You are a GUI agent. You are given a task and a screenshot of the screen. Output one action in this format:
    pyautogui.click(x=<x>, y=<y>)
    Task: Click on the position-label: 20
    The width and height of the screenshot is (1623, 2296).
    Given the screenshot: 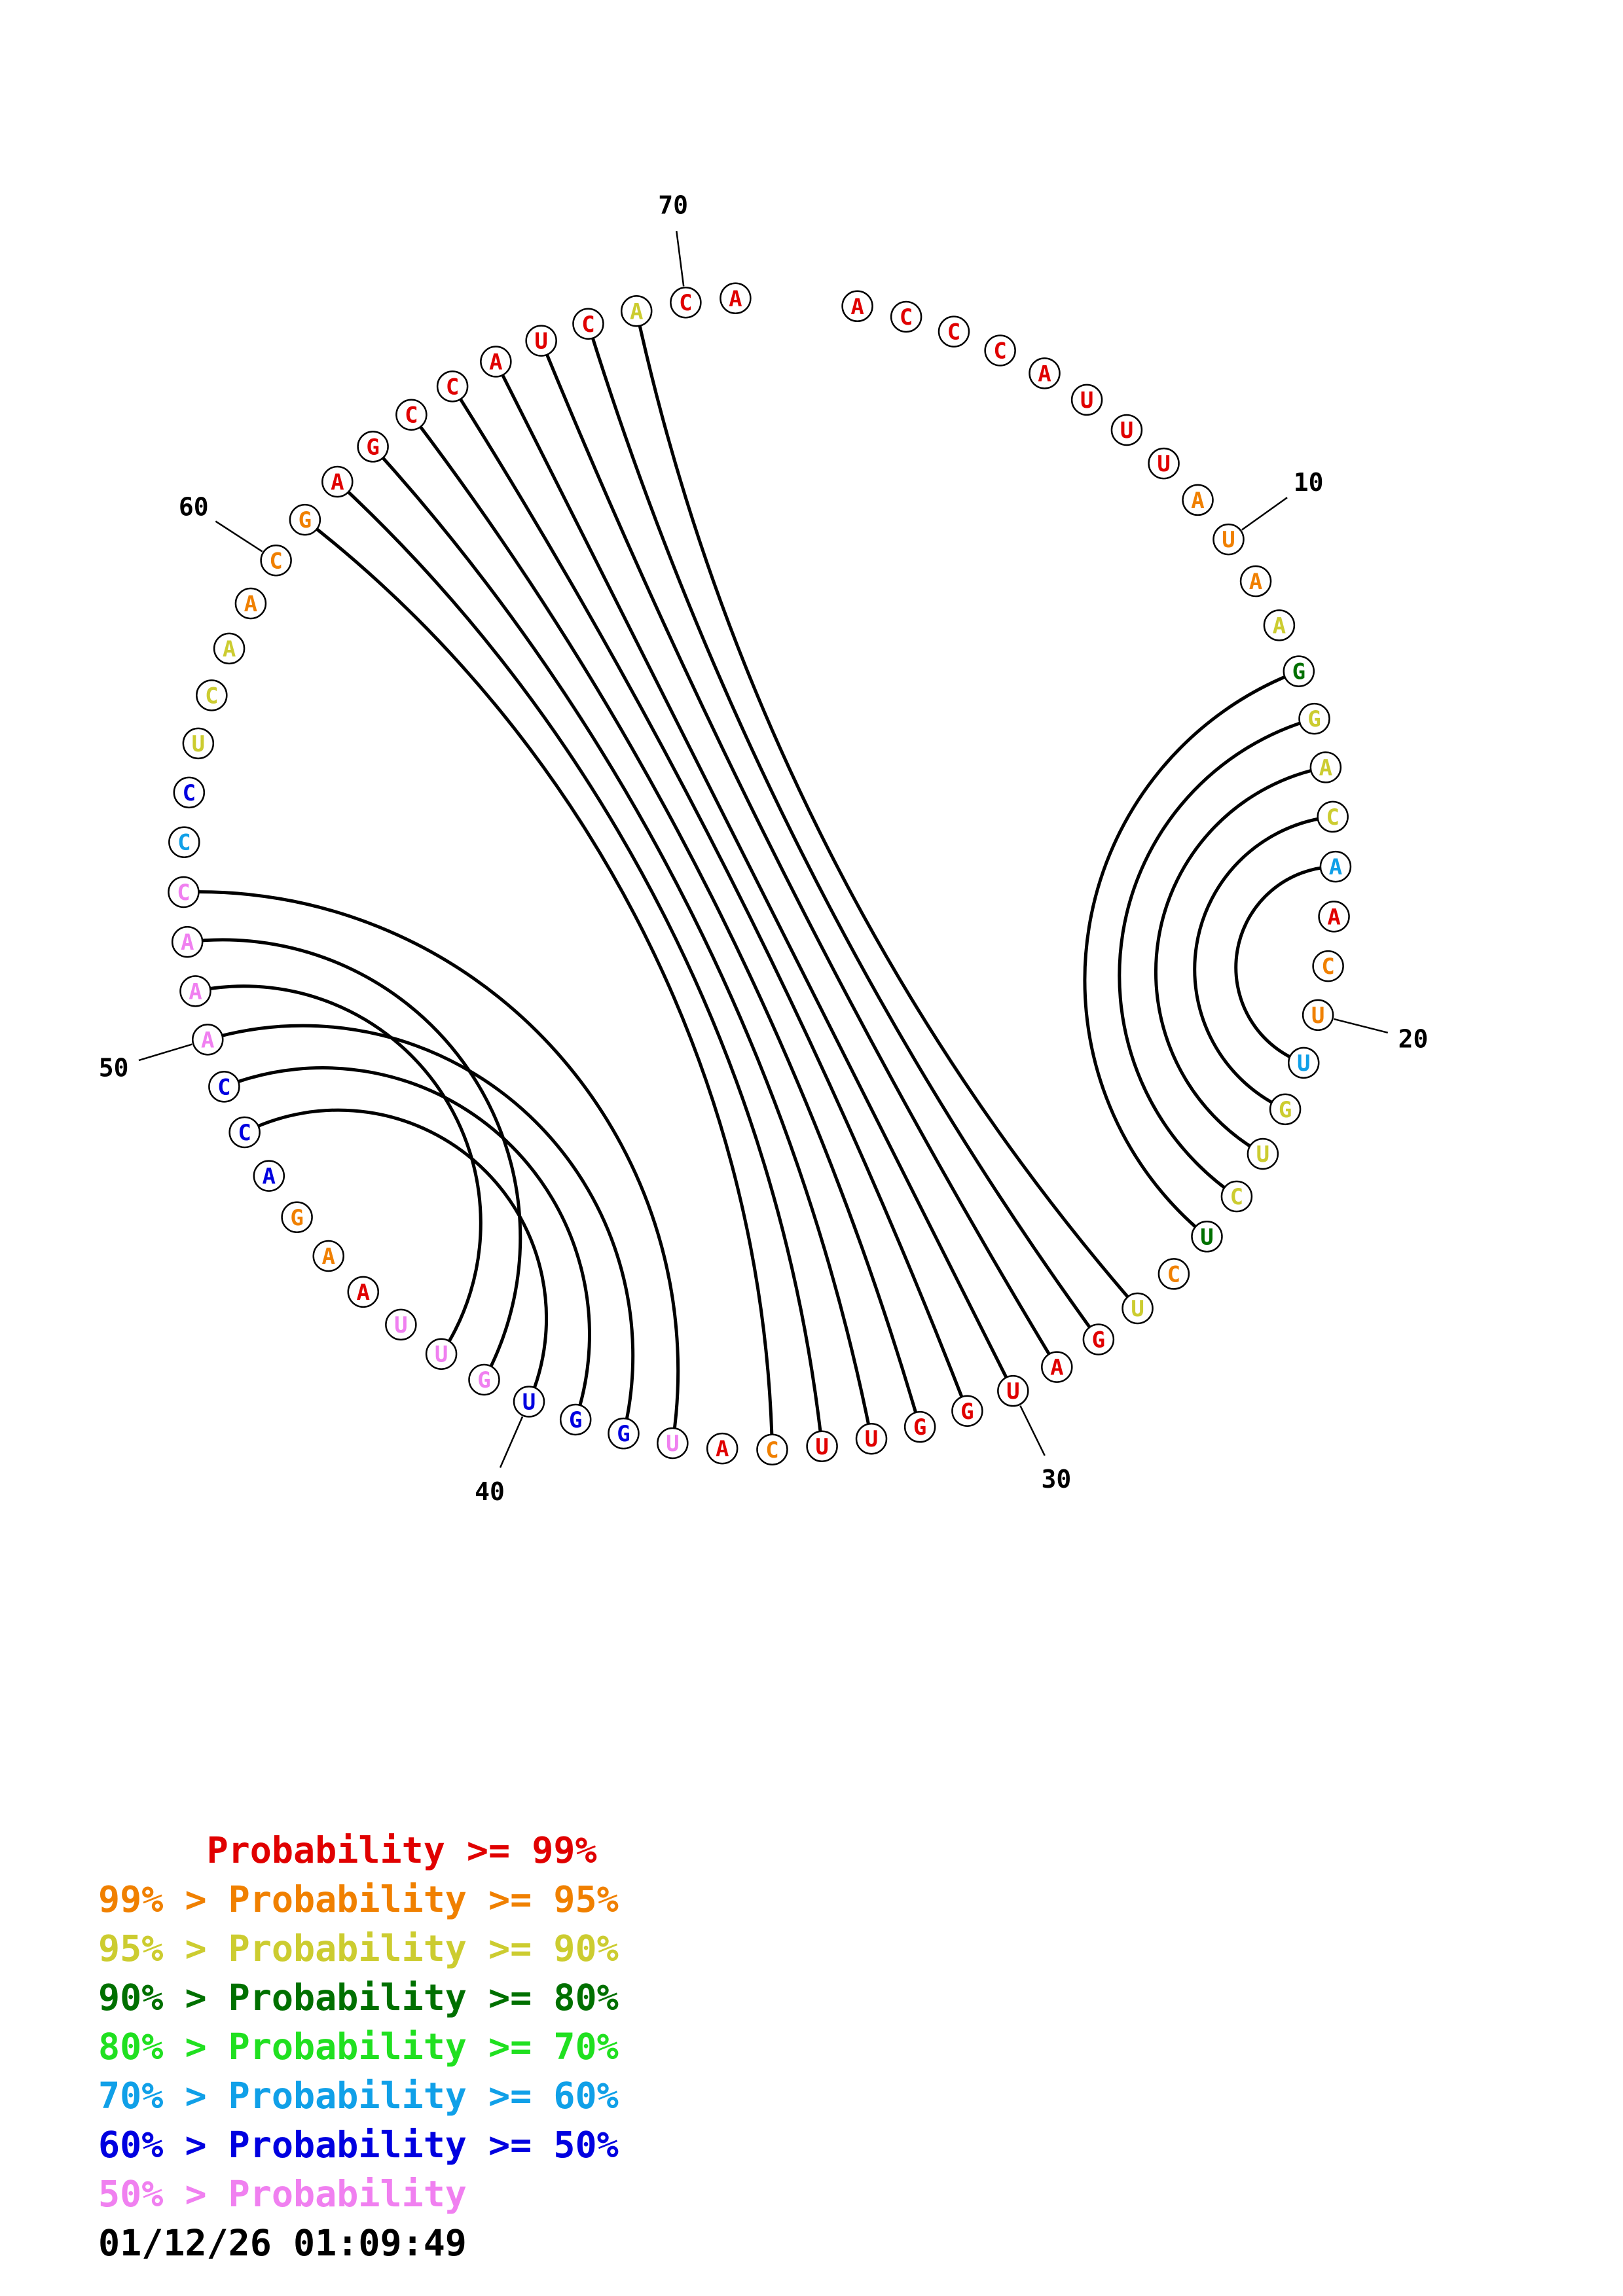 What is the action you would take?
    pyautogui.click(x=1413, y=1039)
    